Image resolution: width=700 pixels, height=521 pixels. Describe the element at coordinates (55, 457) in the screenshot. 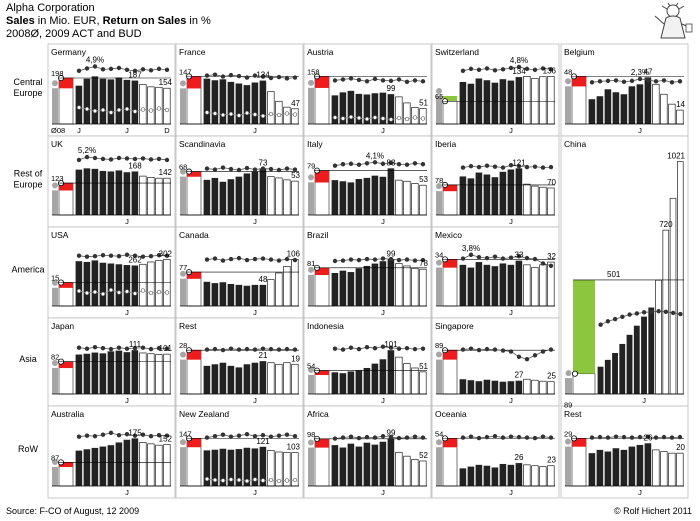

I see `value-label-start-australia: 87` at that location.